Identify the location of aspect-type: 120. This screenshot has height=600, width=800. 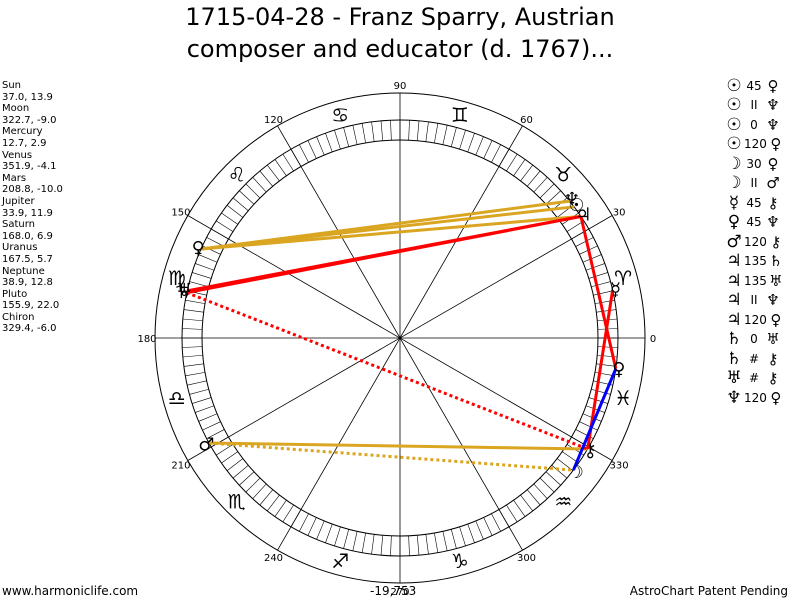
(755, 144).